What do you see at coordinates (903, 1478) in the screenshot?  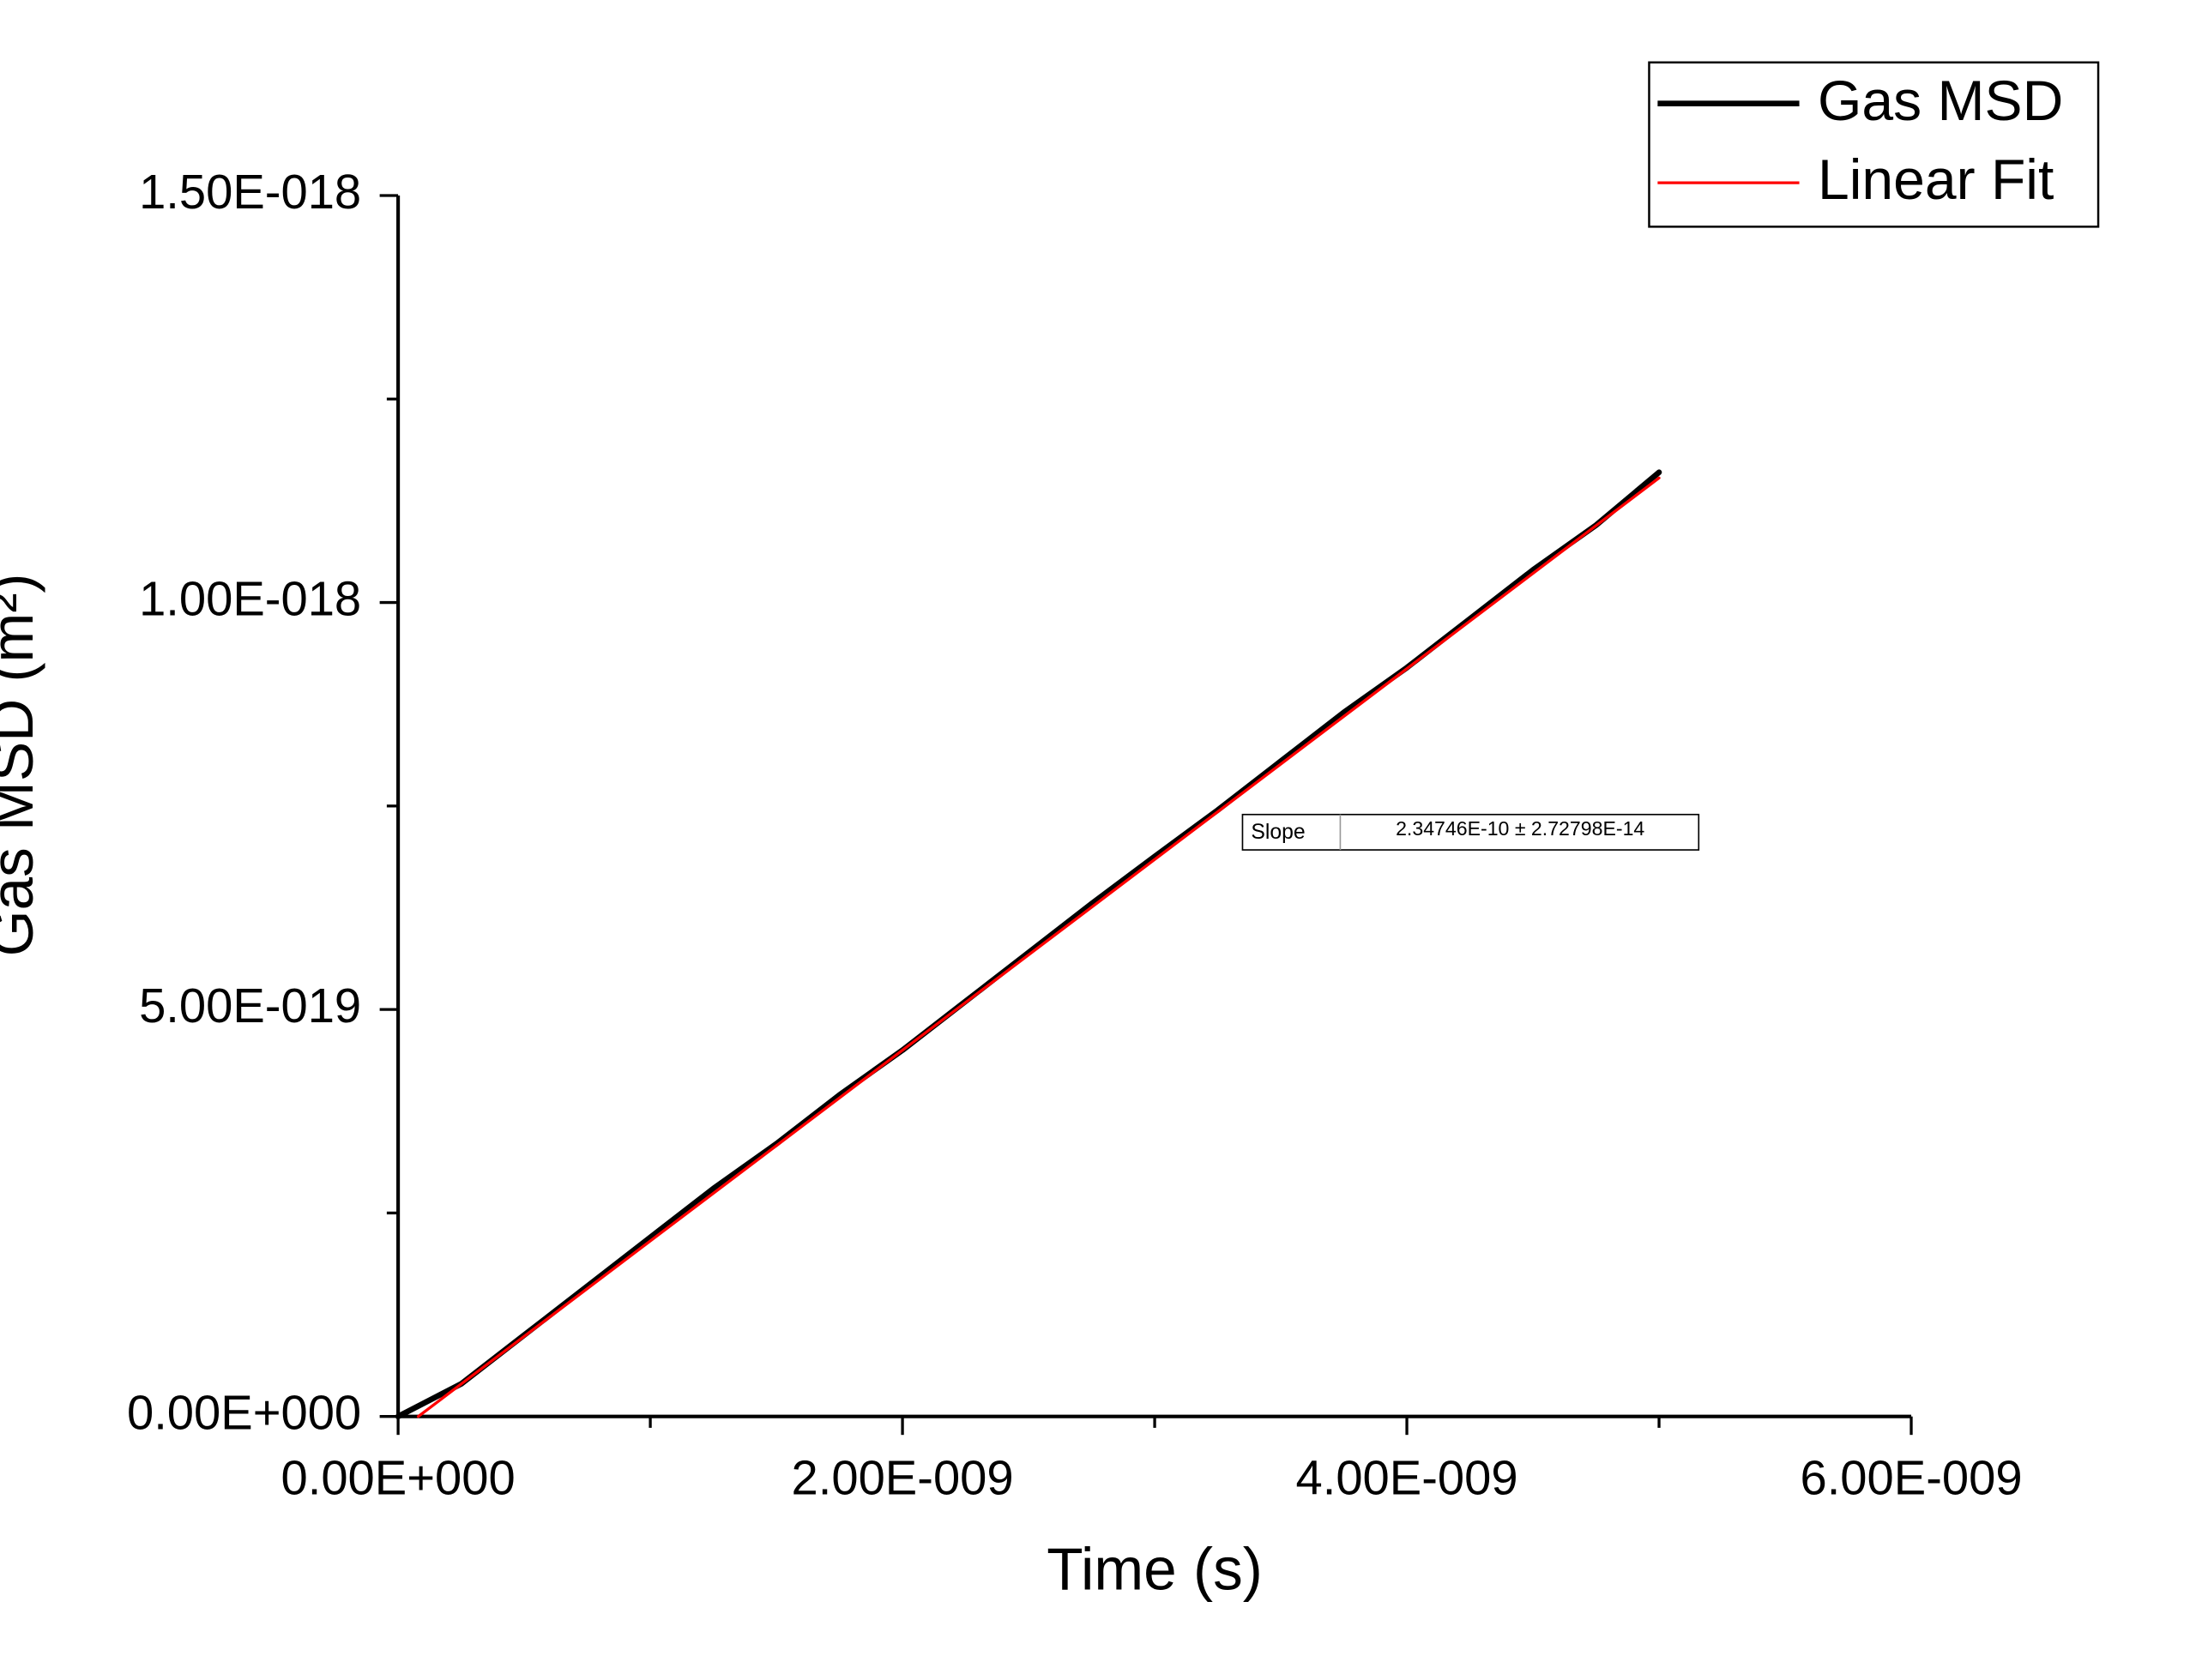 I see `x-tick-label: 2.00E-009` at bounding box center [903, 1478].